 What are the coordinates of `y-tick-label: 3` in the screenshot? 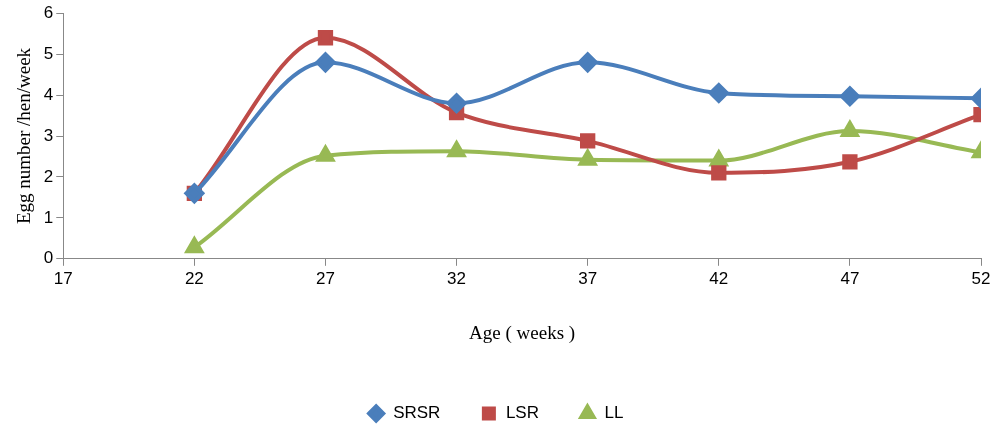 It's located at (48, 135).